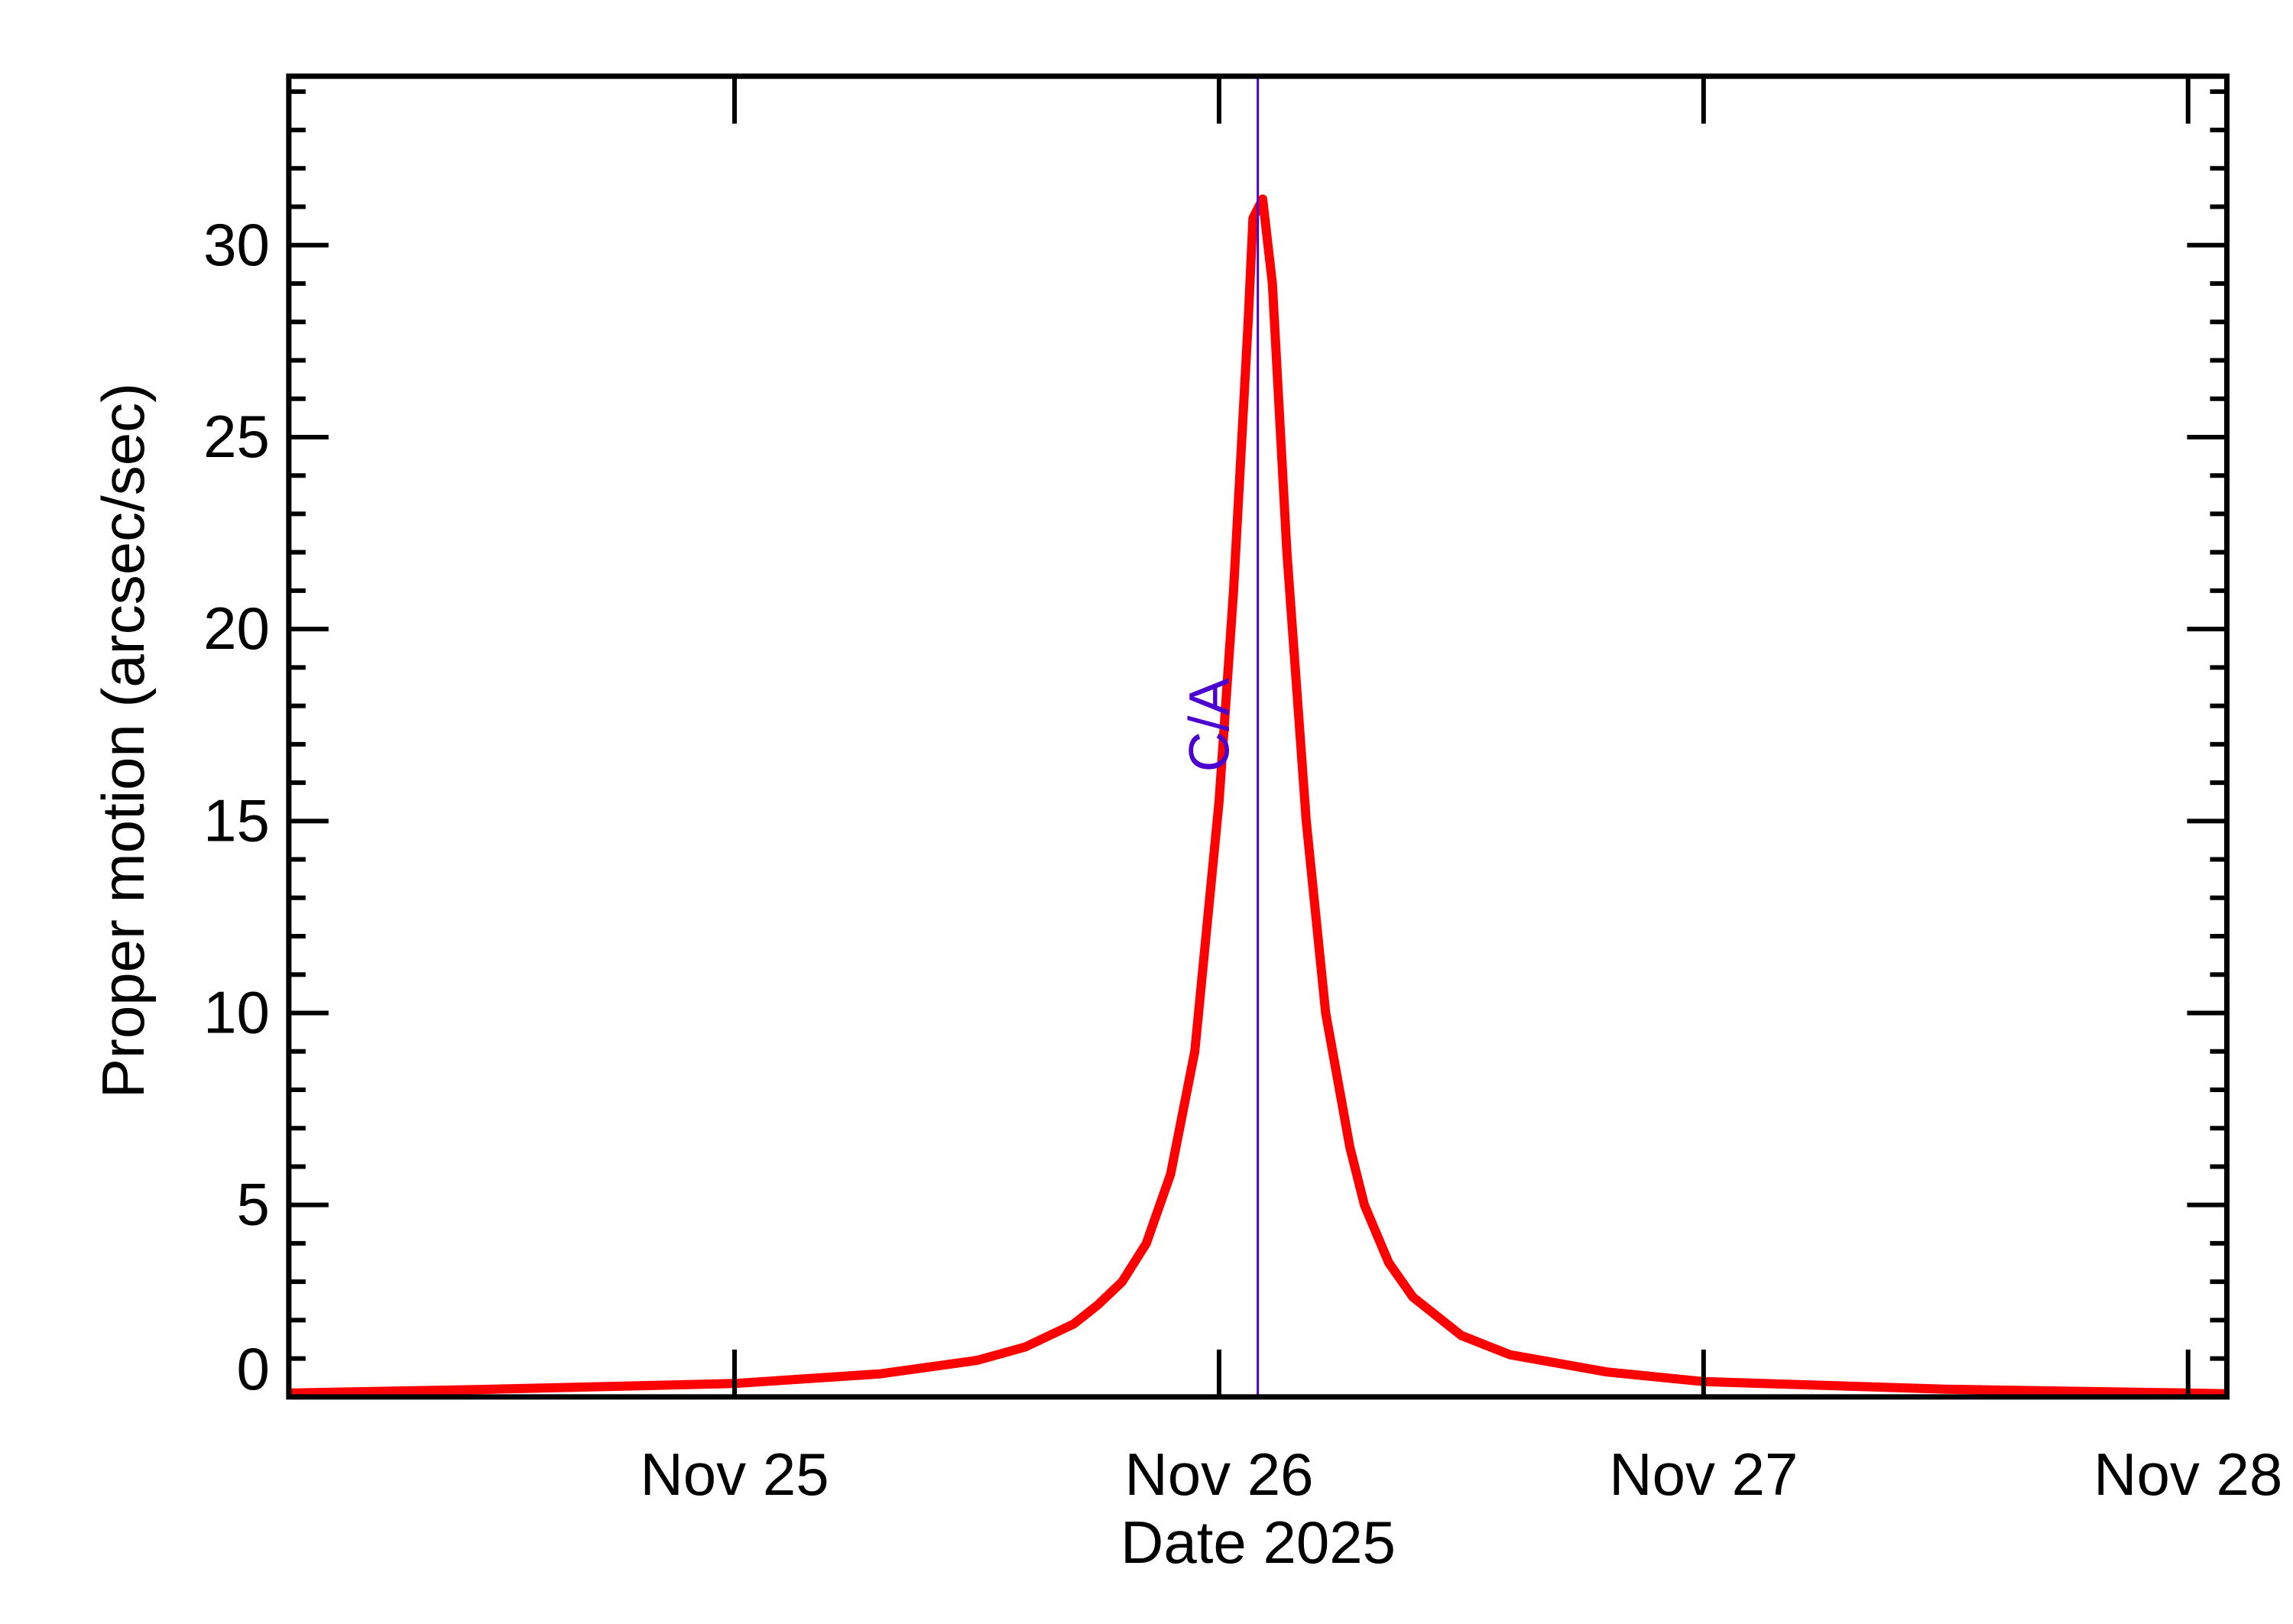 The width and height of the screenshot is (2293, 1624). I want to click on y-axis-title: Proper motion (arcsec/sec), so click(123, 740).